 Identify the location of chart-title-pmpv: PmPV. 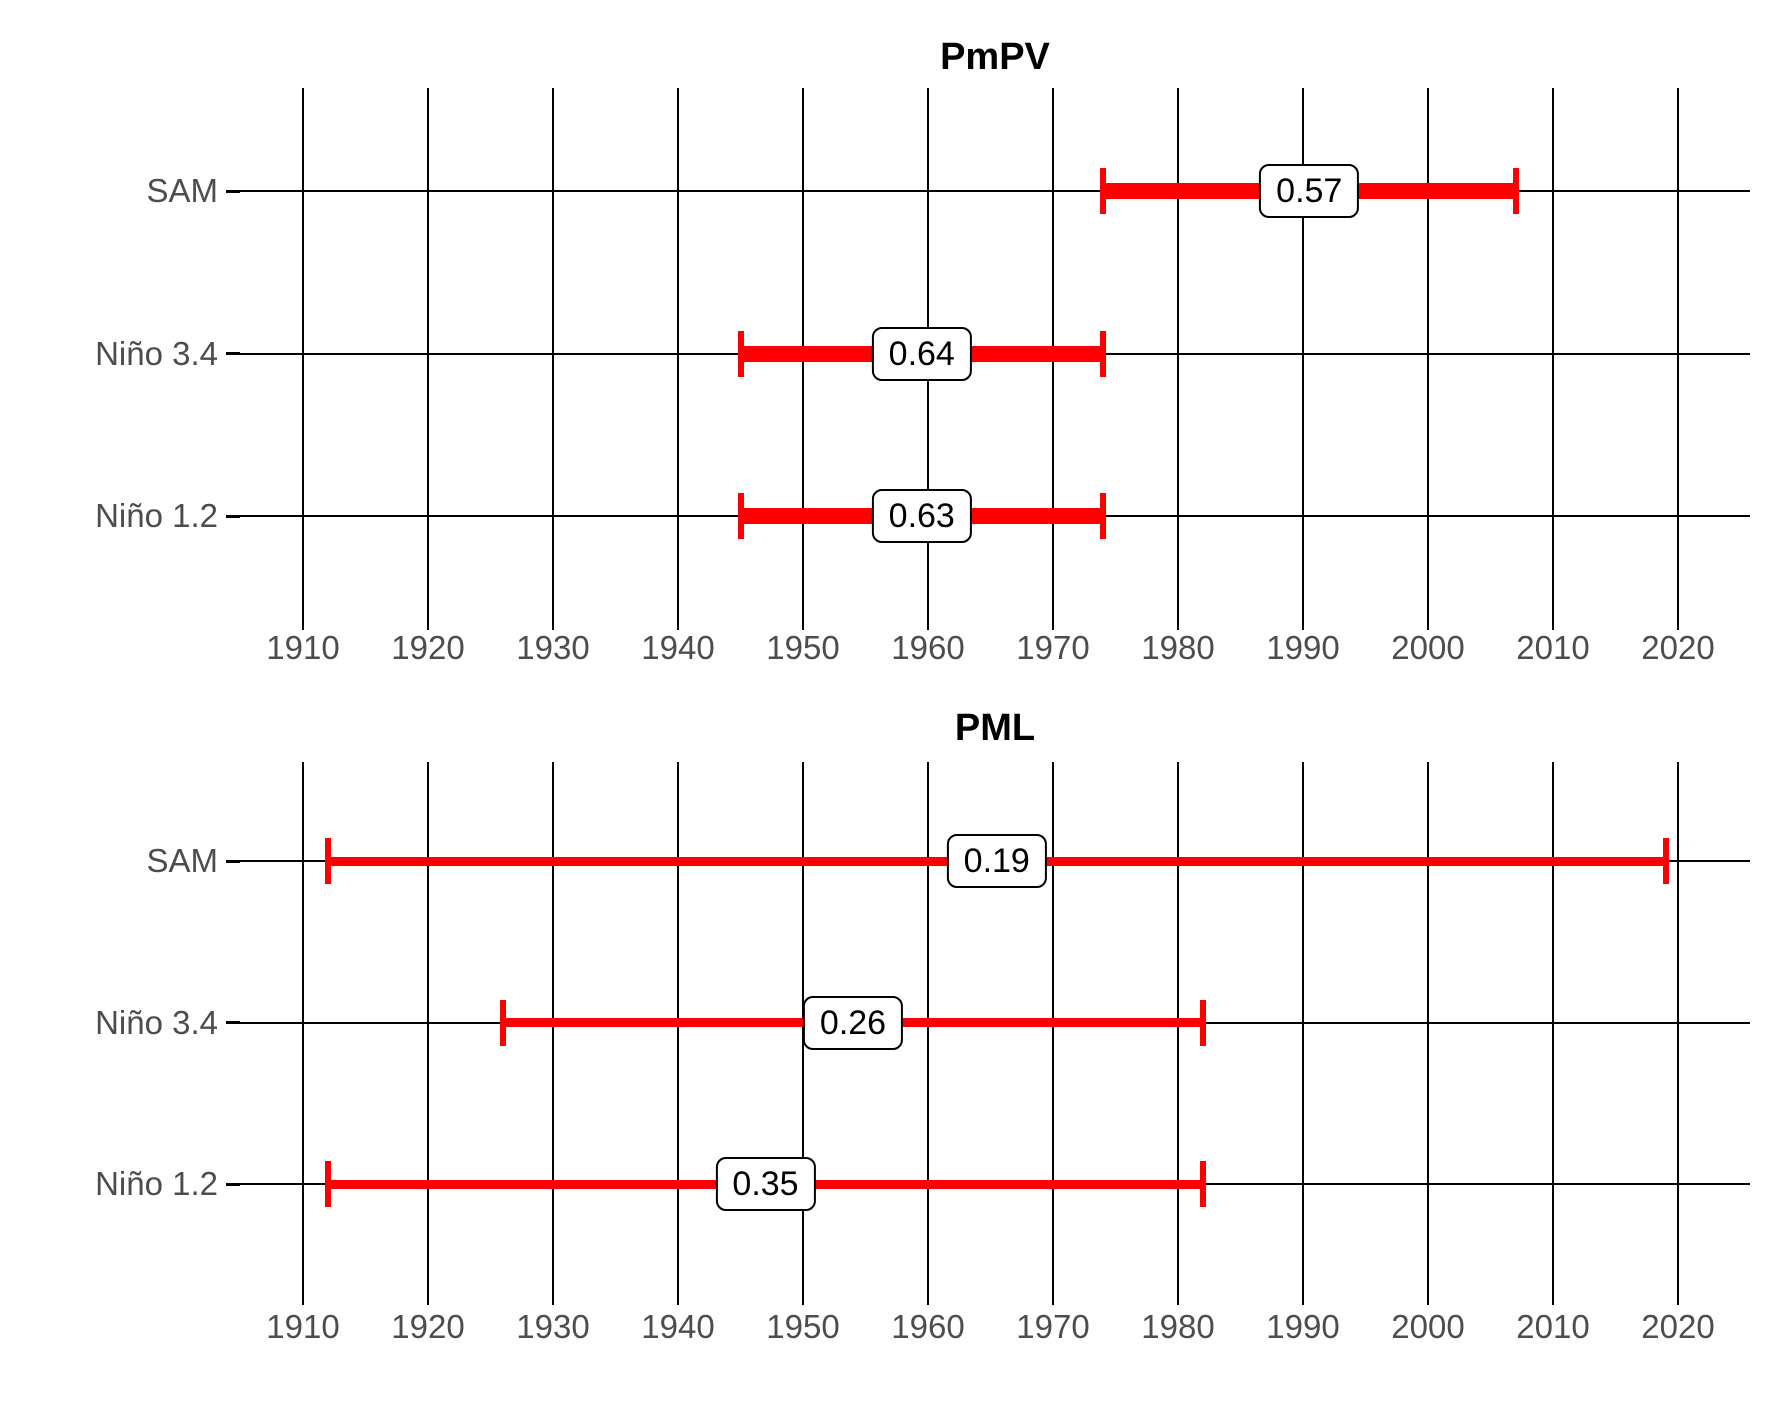
(995, 57).